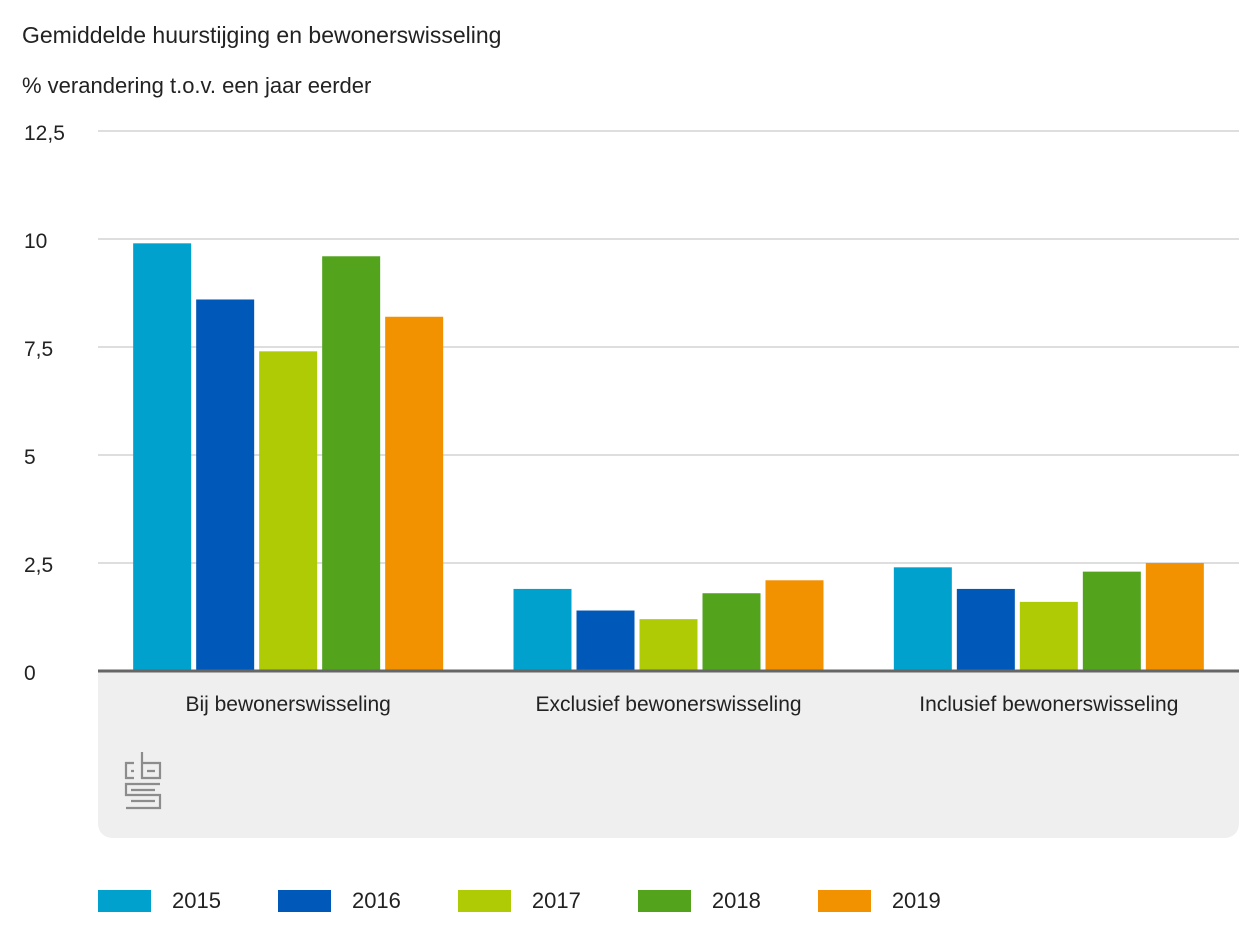 The height and width of the screenshot is (945, 1260). Describe the element at coordinates (30, 673) in the screenshot. I see `y-tick-label: 0` at that location.